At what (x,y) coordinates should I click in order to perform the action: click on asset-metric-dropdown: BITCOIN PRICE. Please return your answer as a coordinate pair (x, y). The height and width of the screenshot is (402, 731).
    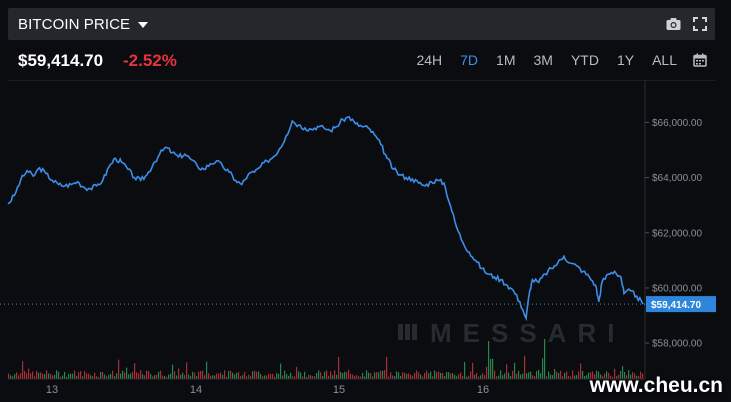
    Looking at the image, I should click on (83, 24).